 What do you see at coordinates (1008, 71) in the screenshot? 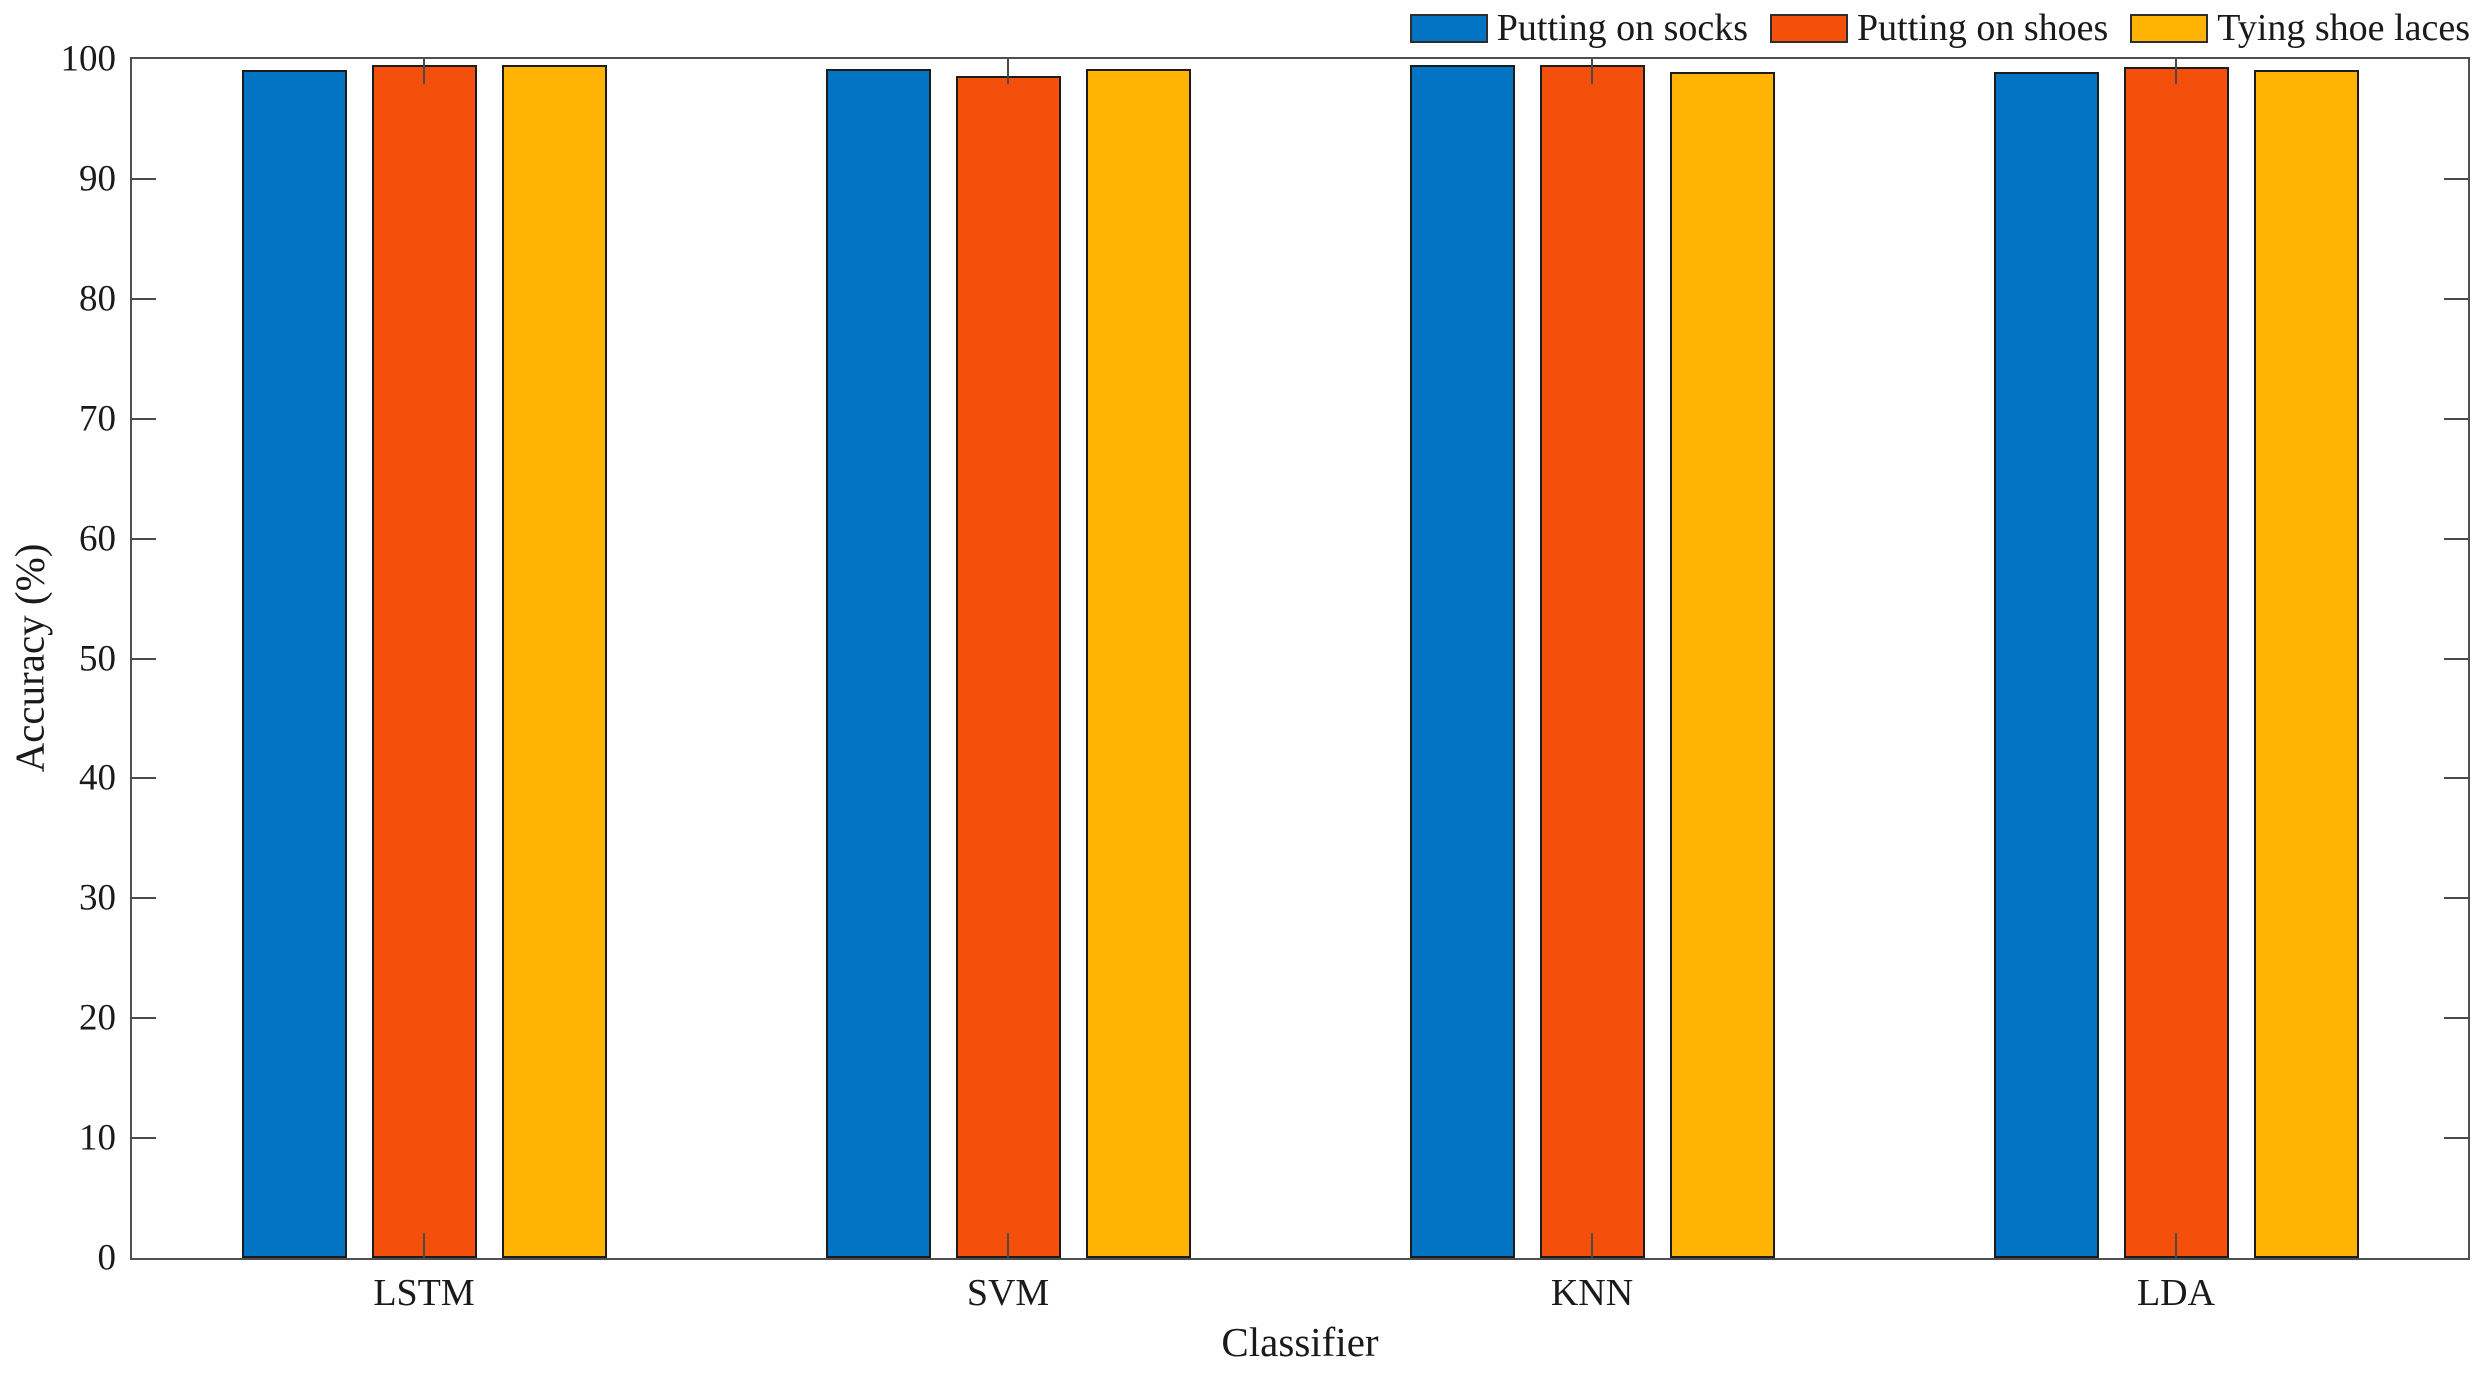
I see `x-tick-top-svm` at bounding box center [1008, 71].